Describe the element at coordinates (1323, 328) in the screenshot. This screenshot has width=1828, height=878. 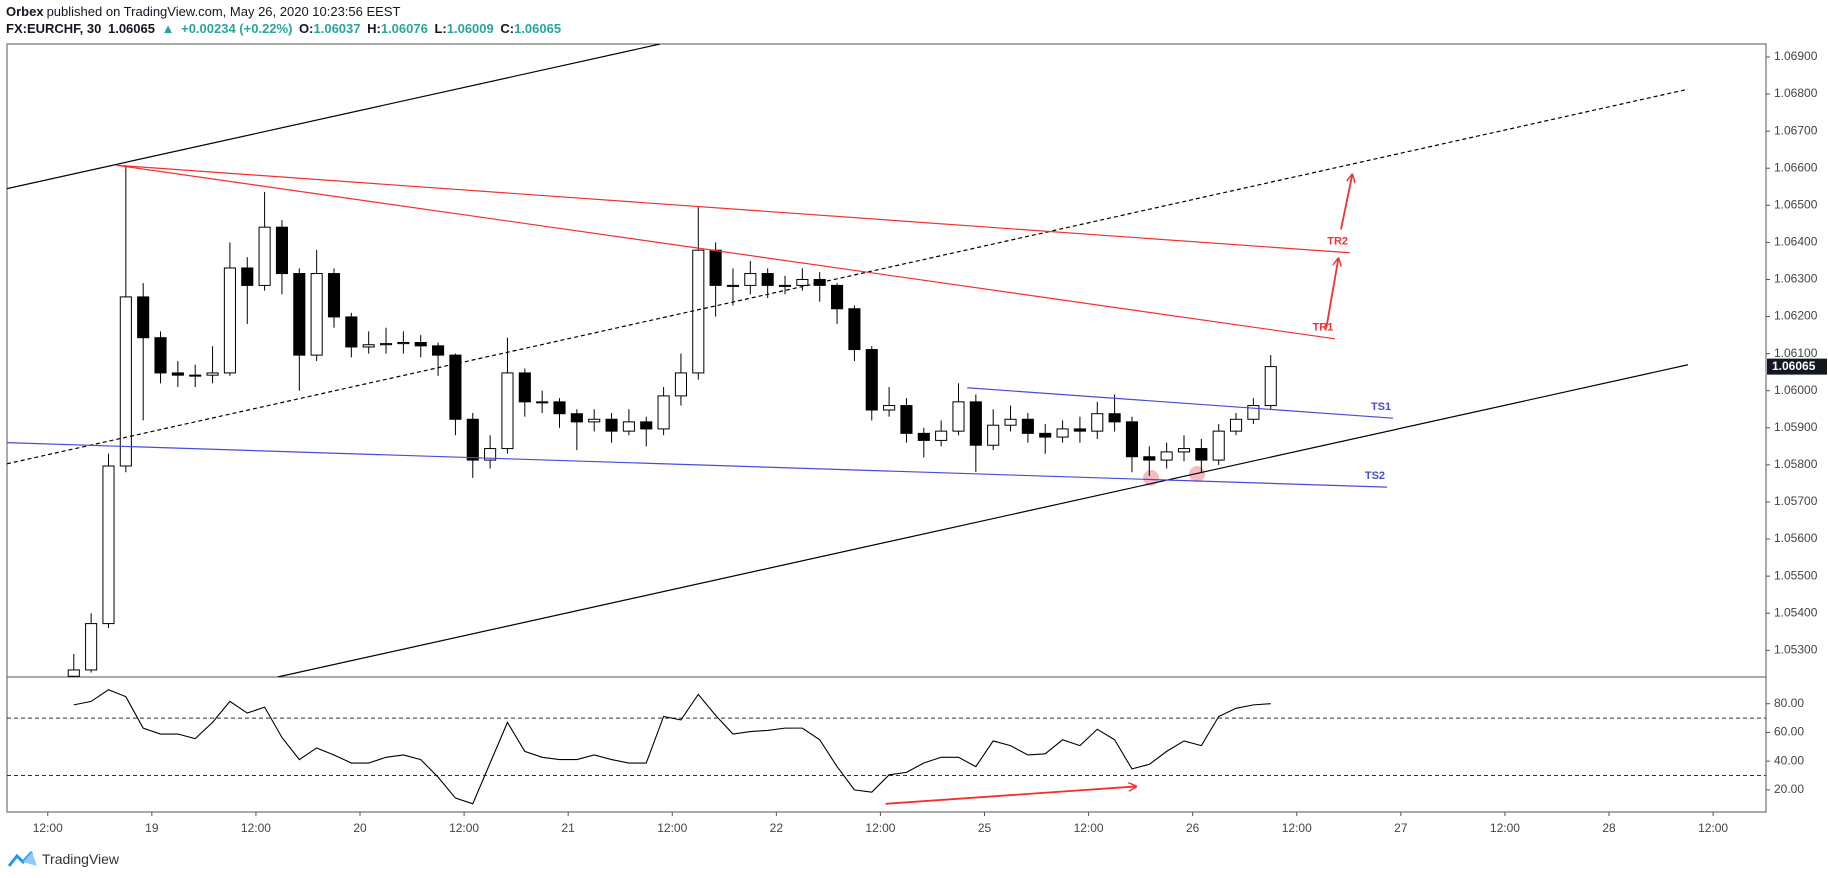
I see `line-label: TR1` at that location.